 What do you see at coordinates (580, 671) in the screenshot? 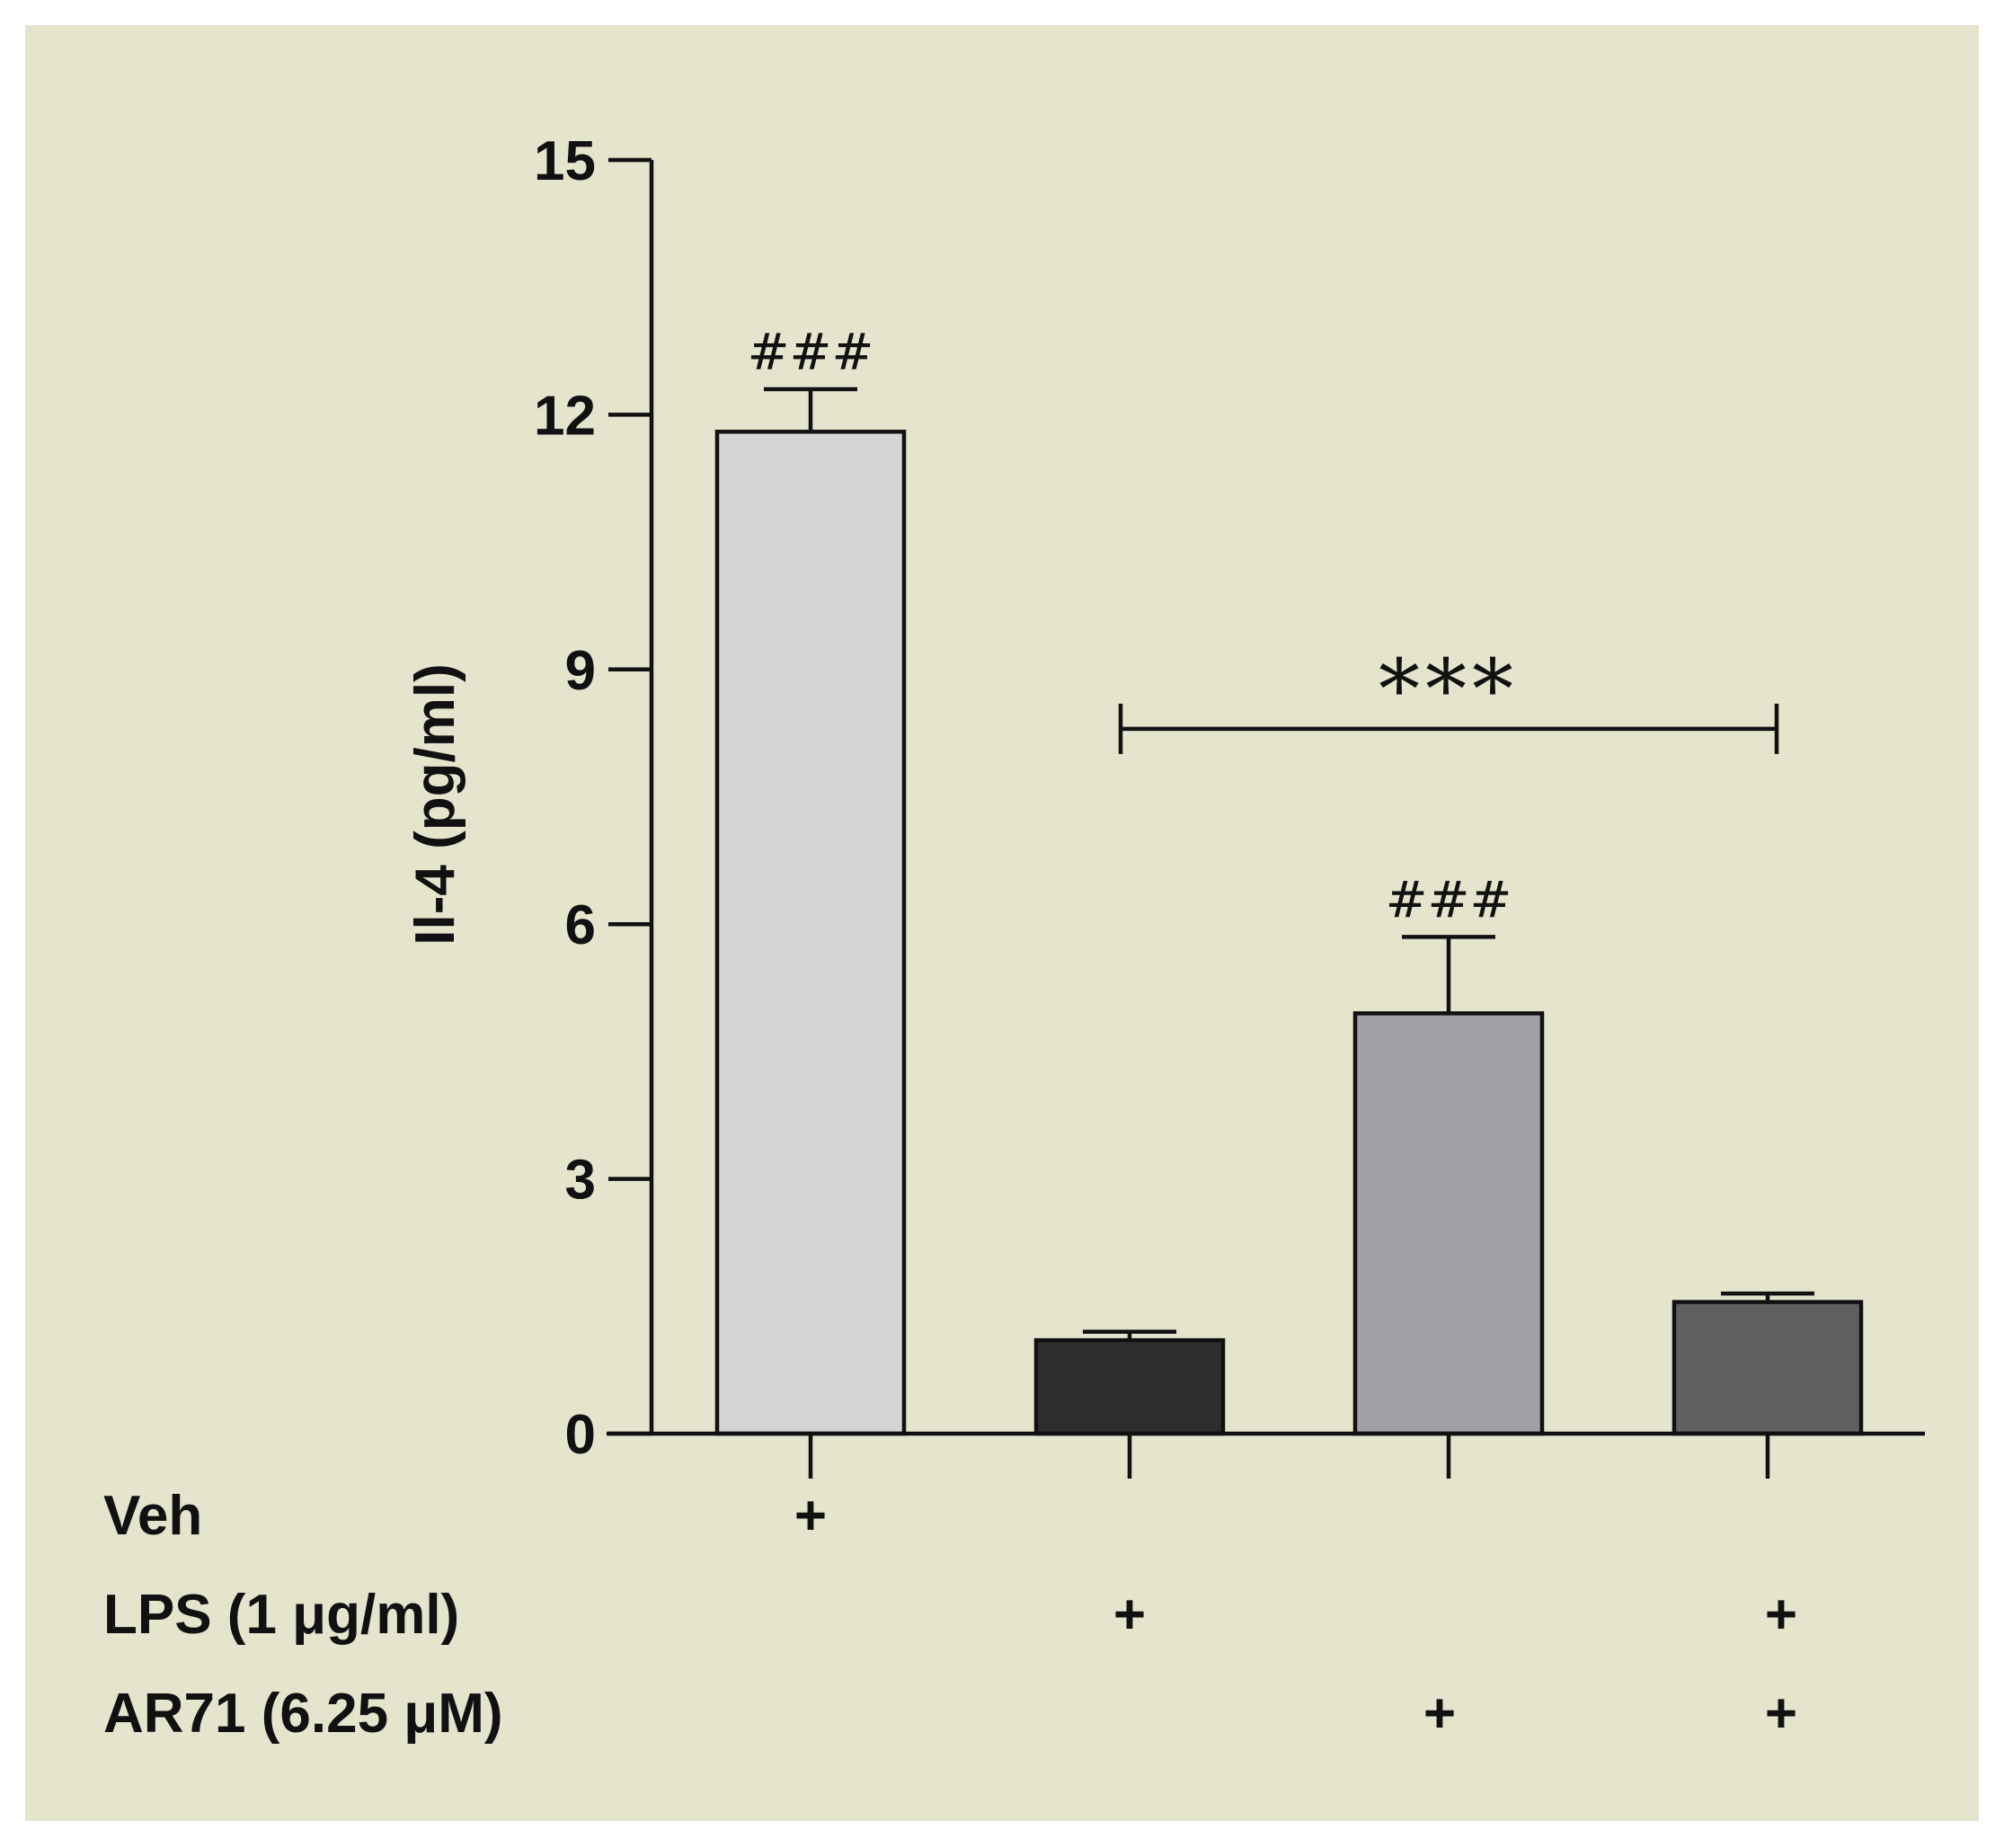
I see `y-tick-label-9: 9` at bounding box center [580, 671].